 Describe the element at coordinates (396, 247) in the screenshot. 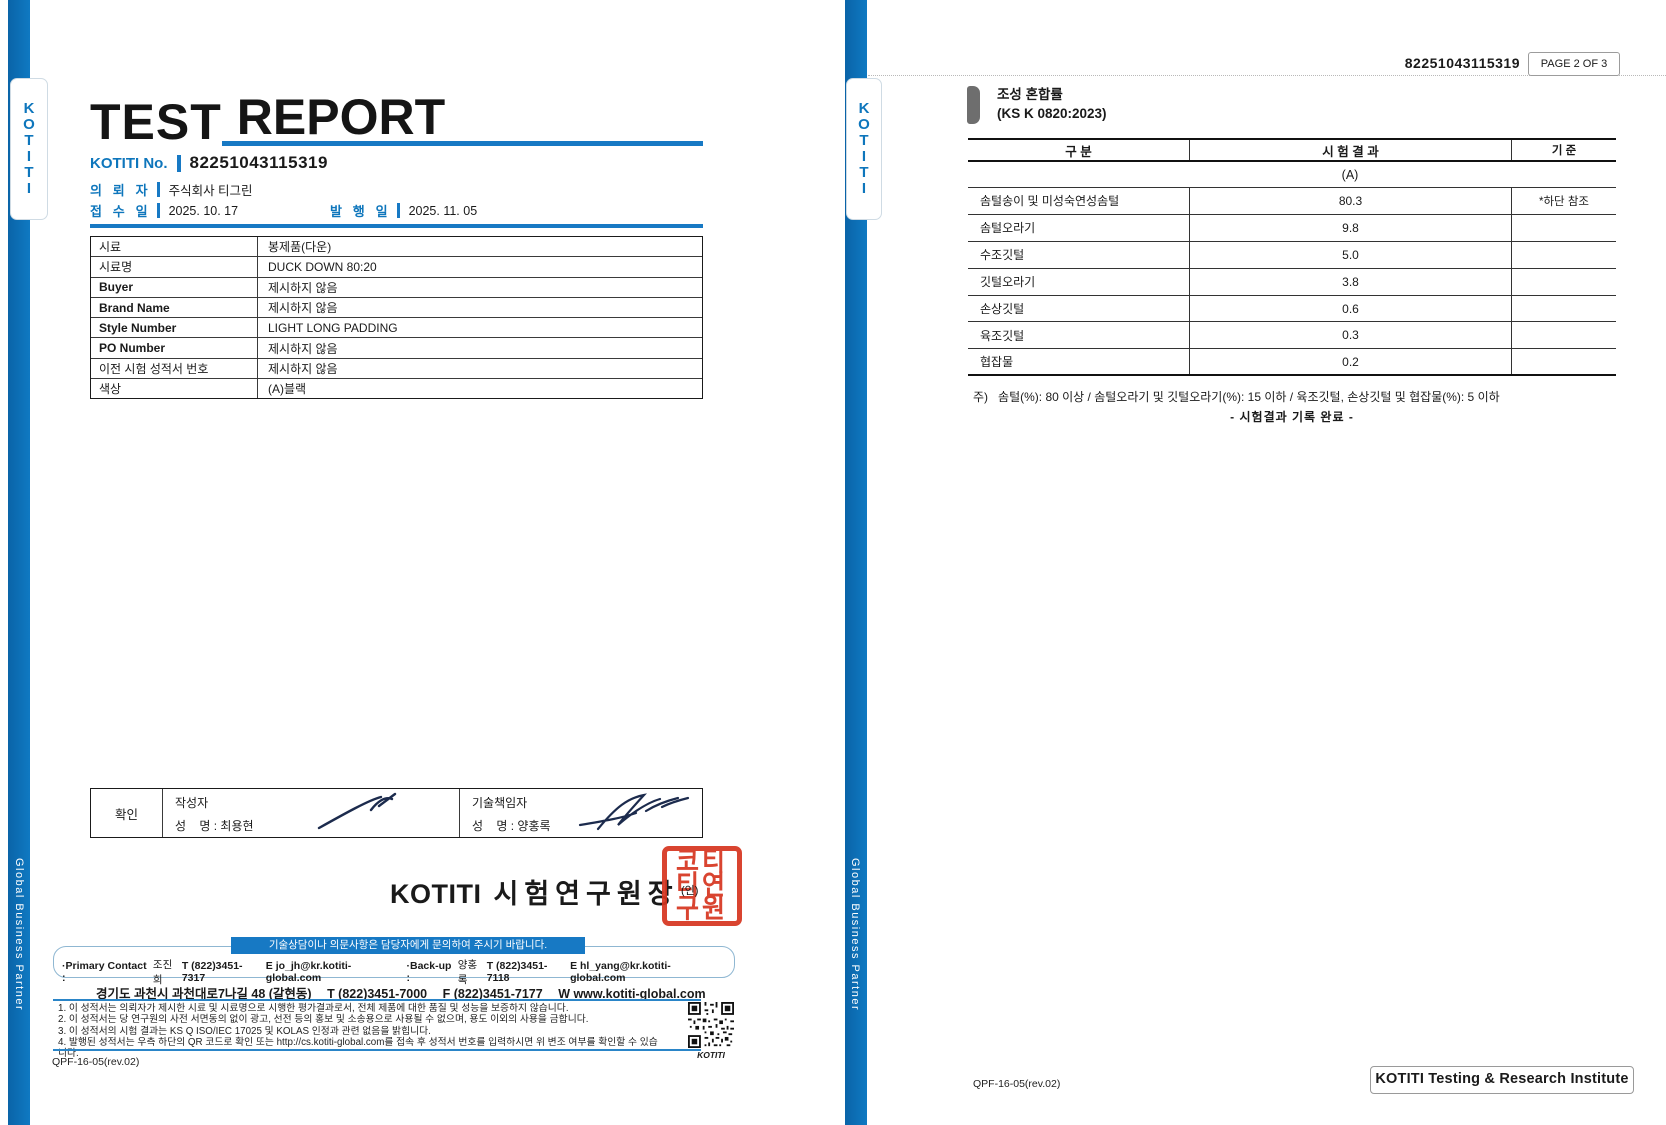

I see `table-row: 시료 봉제품(다운)` at that location.